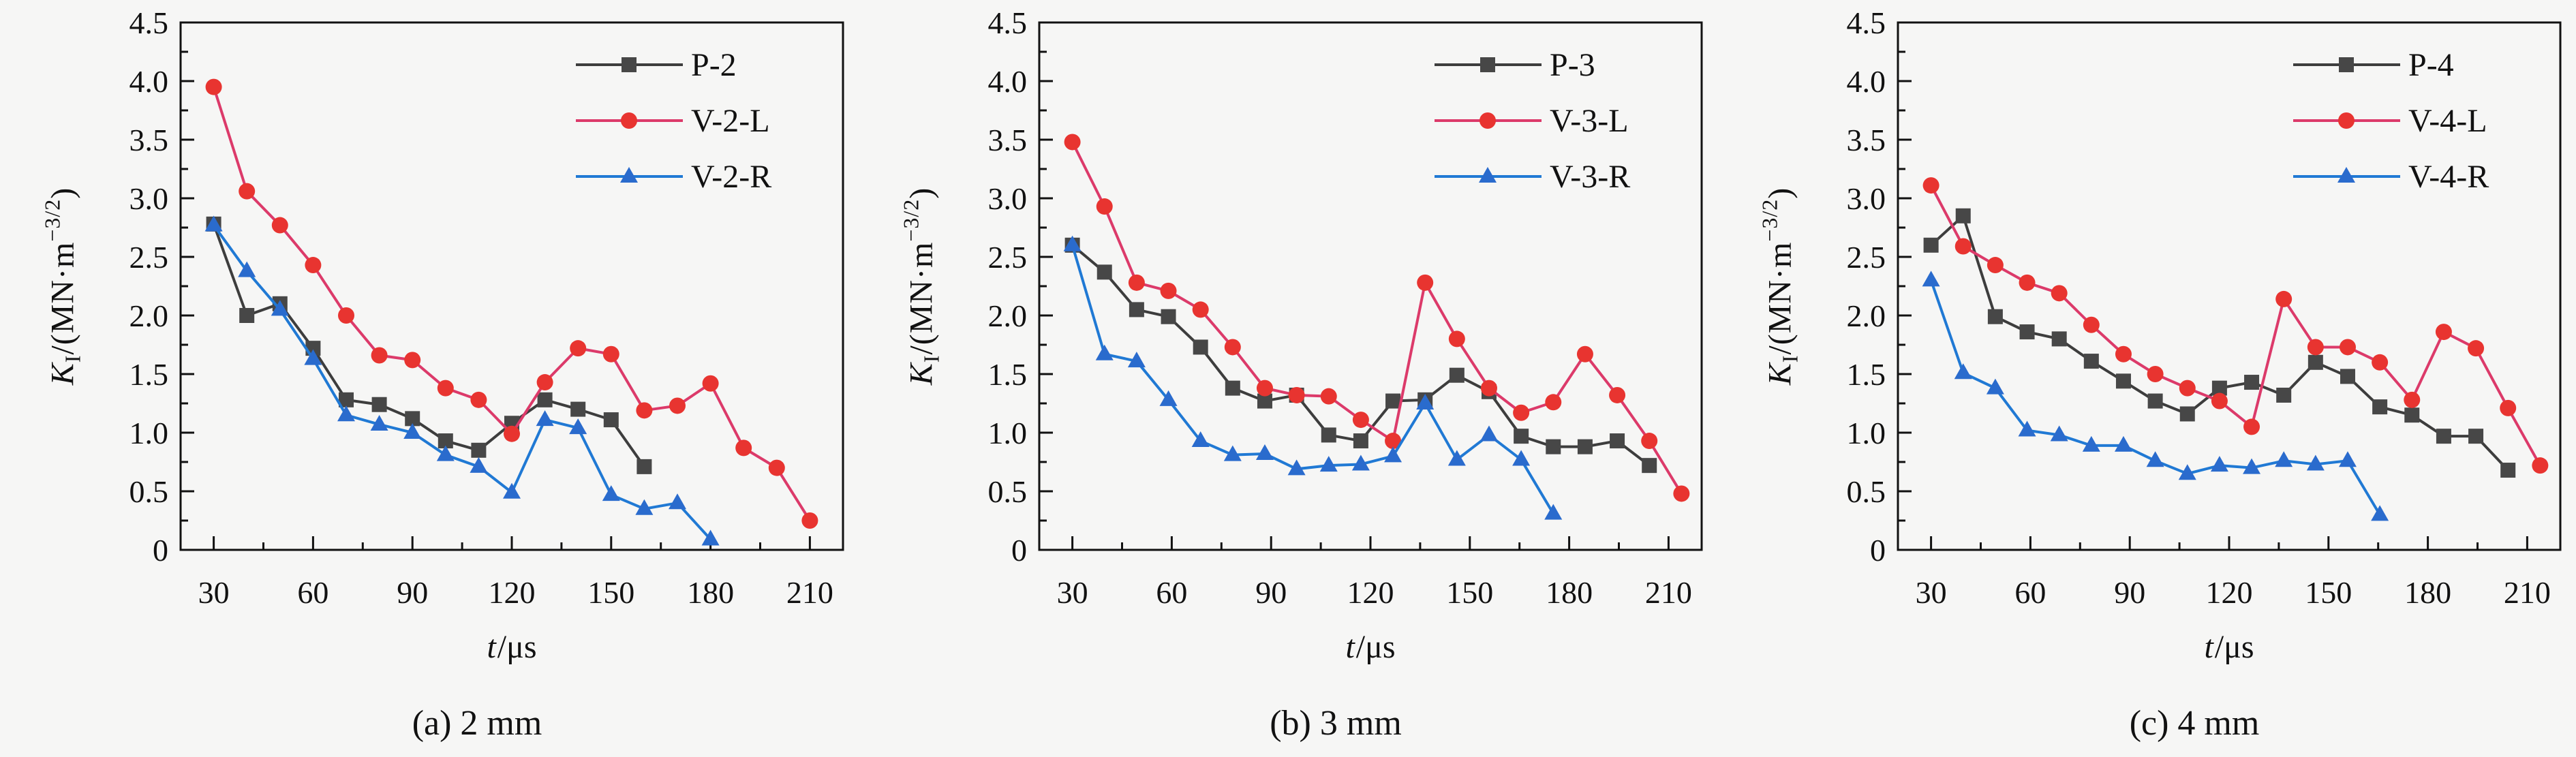 The image size is (2576, 757). What do you see at coordinates (610, 592) in the screenshot?
I see `x-tick-label: 150` at bounding box center [610, 592].